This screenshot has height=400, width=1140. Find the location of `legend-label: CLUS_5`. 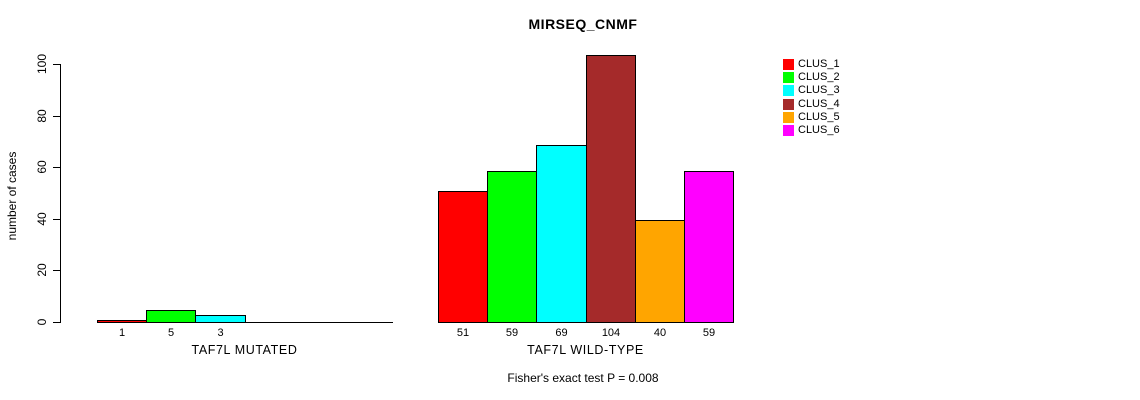

legend-label: CLUS_5 is located at coordinates (819, 116).